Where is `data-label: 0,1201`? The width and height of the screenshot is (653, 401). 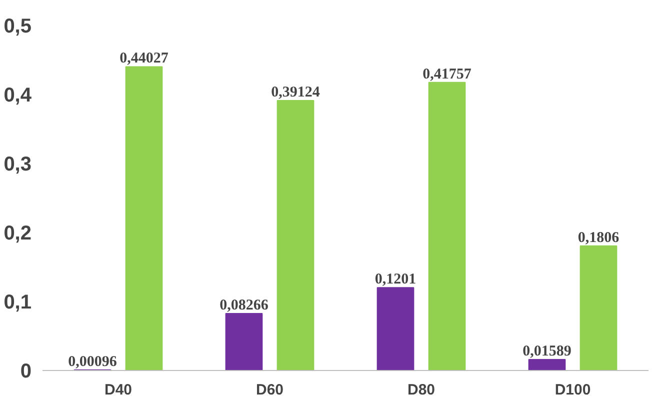 data-label: 0,1201 is located at coordinates (395, 280).